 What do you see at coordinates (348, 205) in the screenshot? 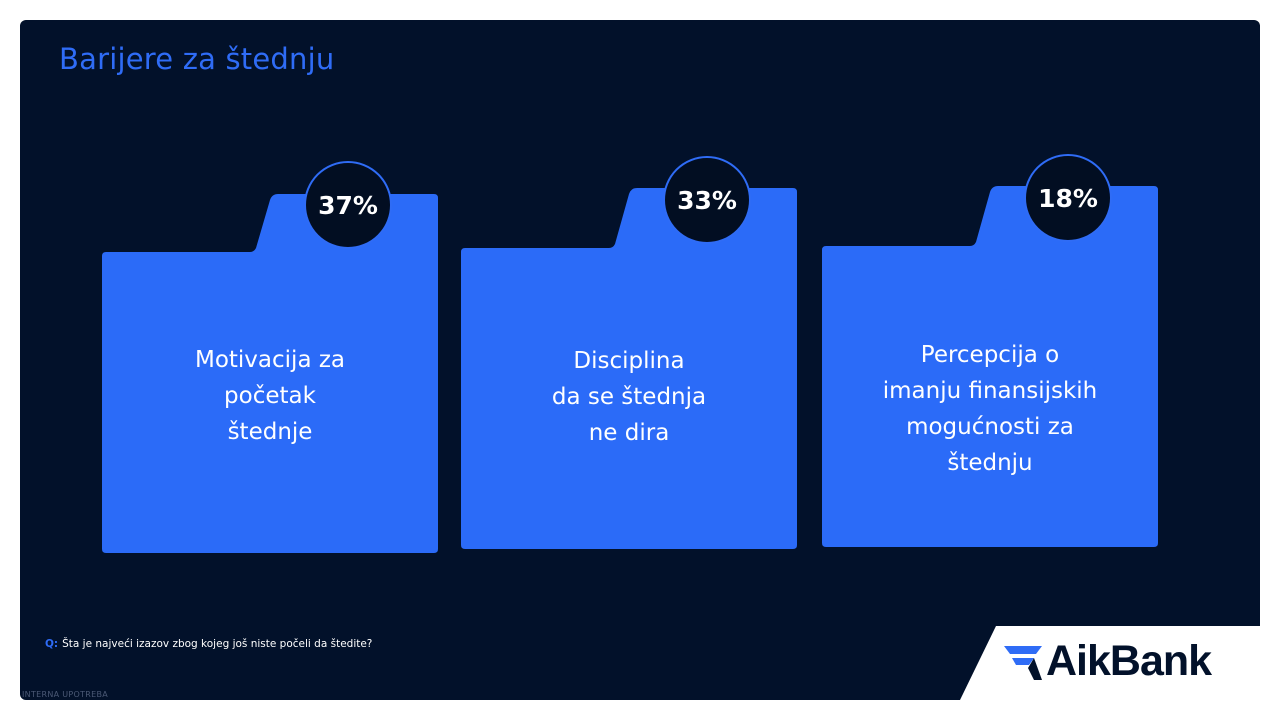
I see `percent-badge: 37%` at bounding box center [348, 205].